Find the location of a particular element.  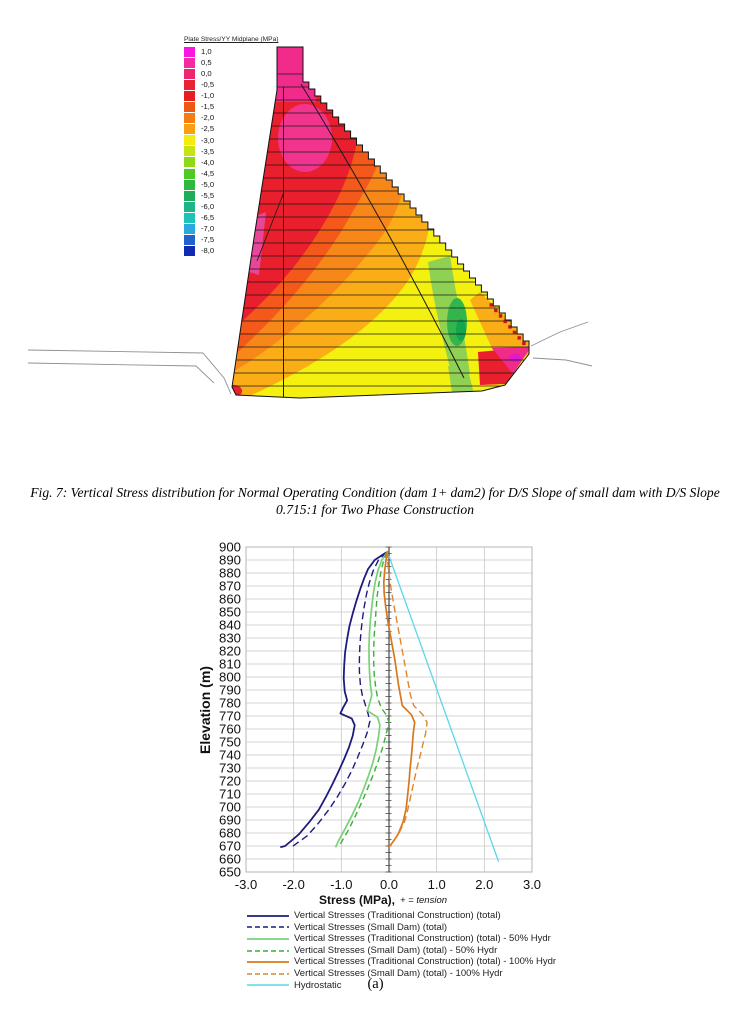

y-tick-label: 690 is located at coordinates (230, 820).